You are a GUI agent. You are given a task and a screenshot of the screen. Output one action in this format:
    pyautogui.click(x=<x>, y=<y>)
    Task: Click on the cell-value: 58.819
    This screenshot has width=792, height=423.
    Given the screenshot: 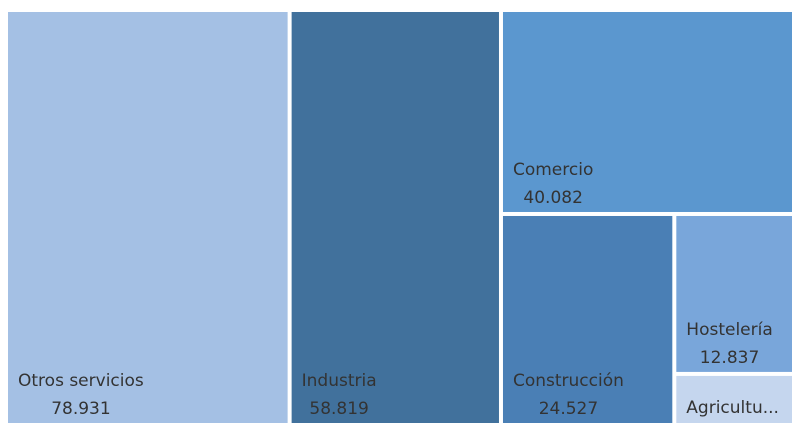 What is the action you would take?
    pyautogui.click(x=338, y=409)
    